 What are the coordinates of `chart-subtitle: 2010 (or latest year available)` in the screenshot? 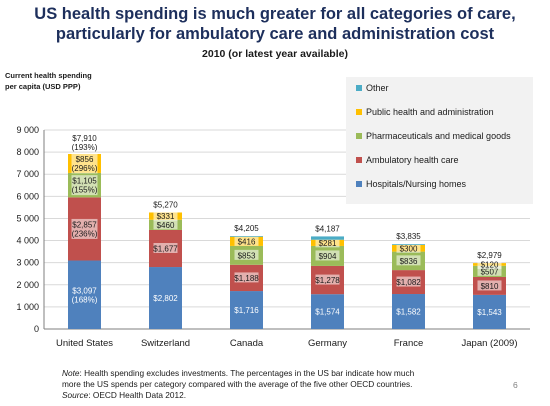 It's located at (275, 54).